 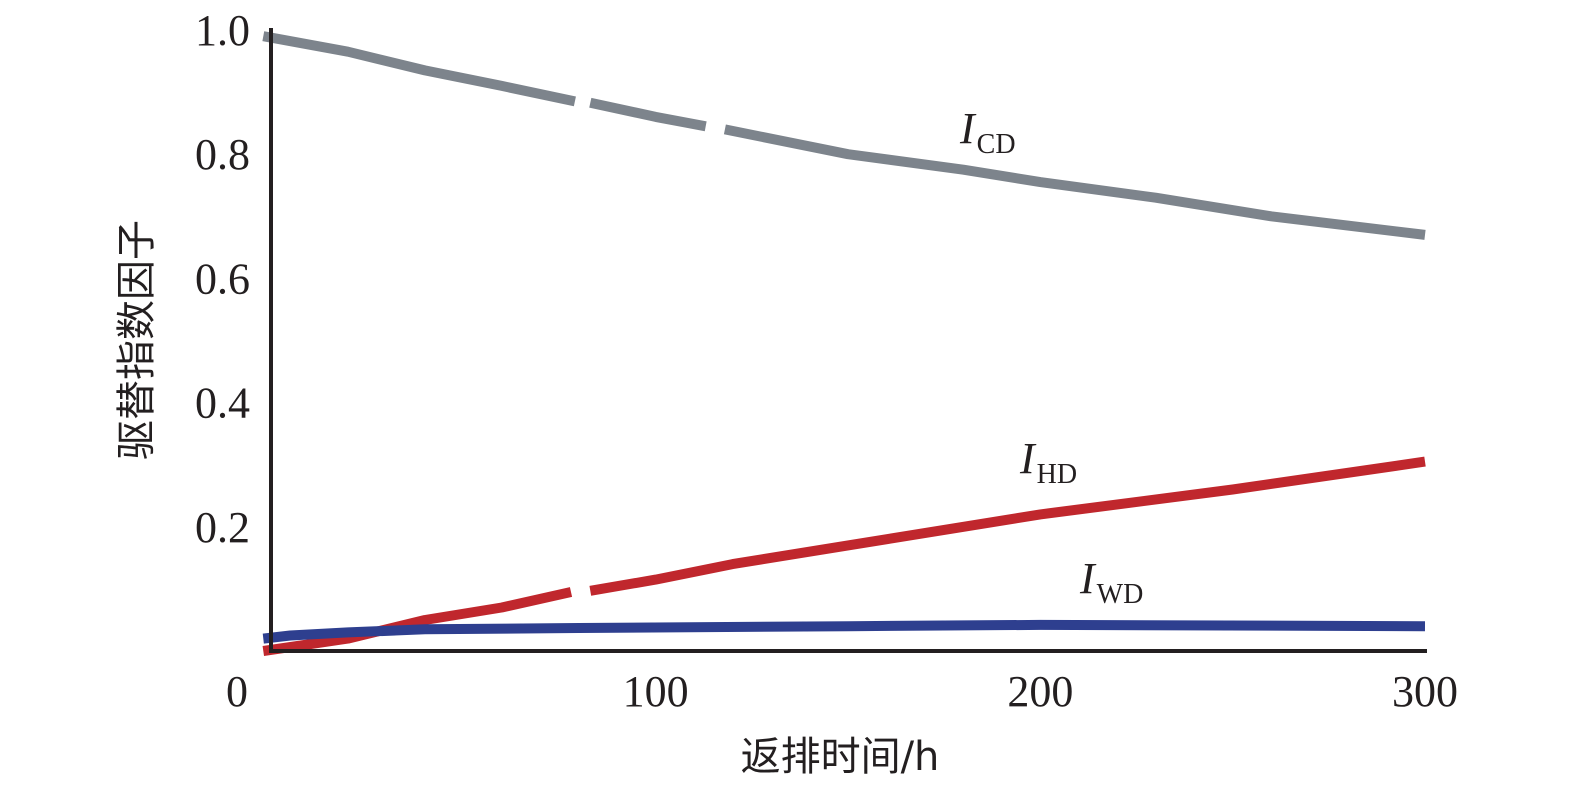 I want to click on y-tick-label: 0.6, so click(x=222, y=278).